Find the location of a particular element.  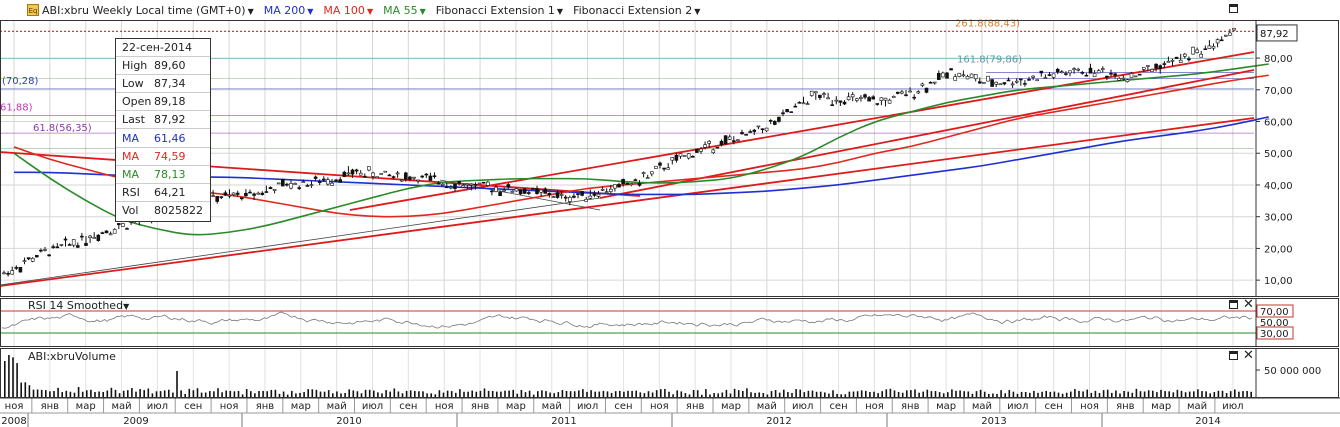

month-tick-label: май is located at coordinates (552, 406).